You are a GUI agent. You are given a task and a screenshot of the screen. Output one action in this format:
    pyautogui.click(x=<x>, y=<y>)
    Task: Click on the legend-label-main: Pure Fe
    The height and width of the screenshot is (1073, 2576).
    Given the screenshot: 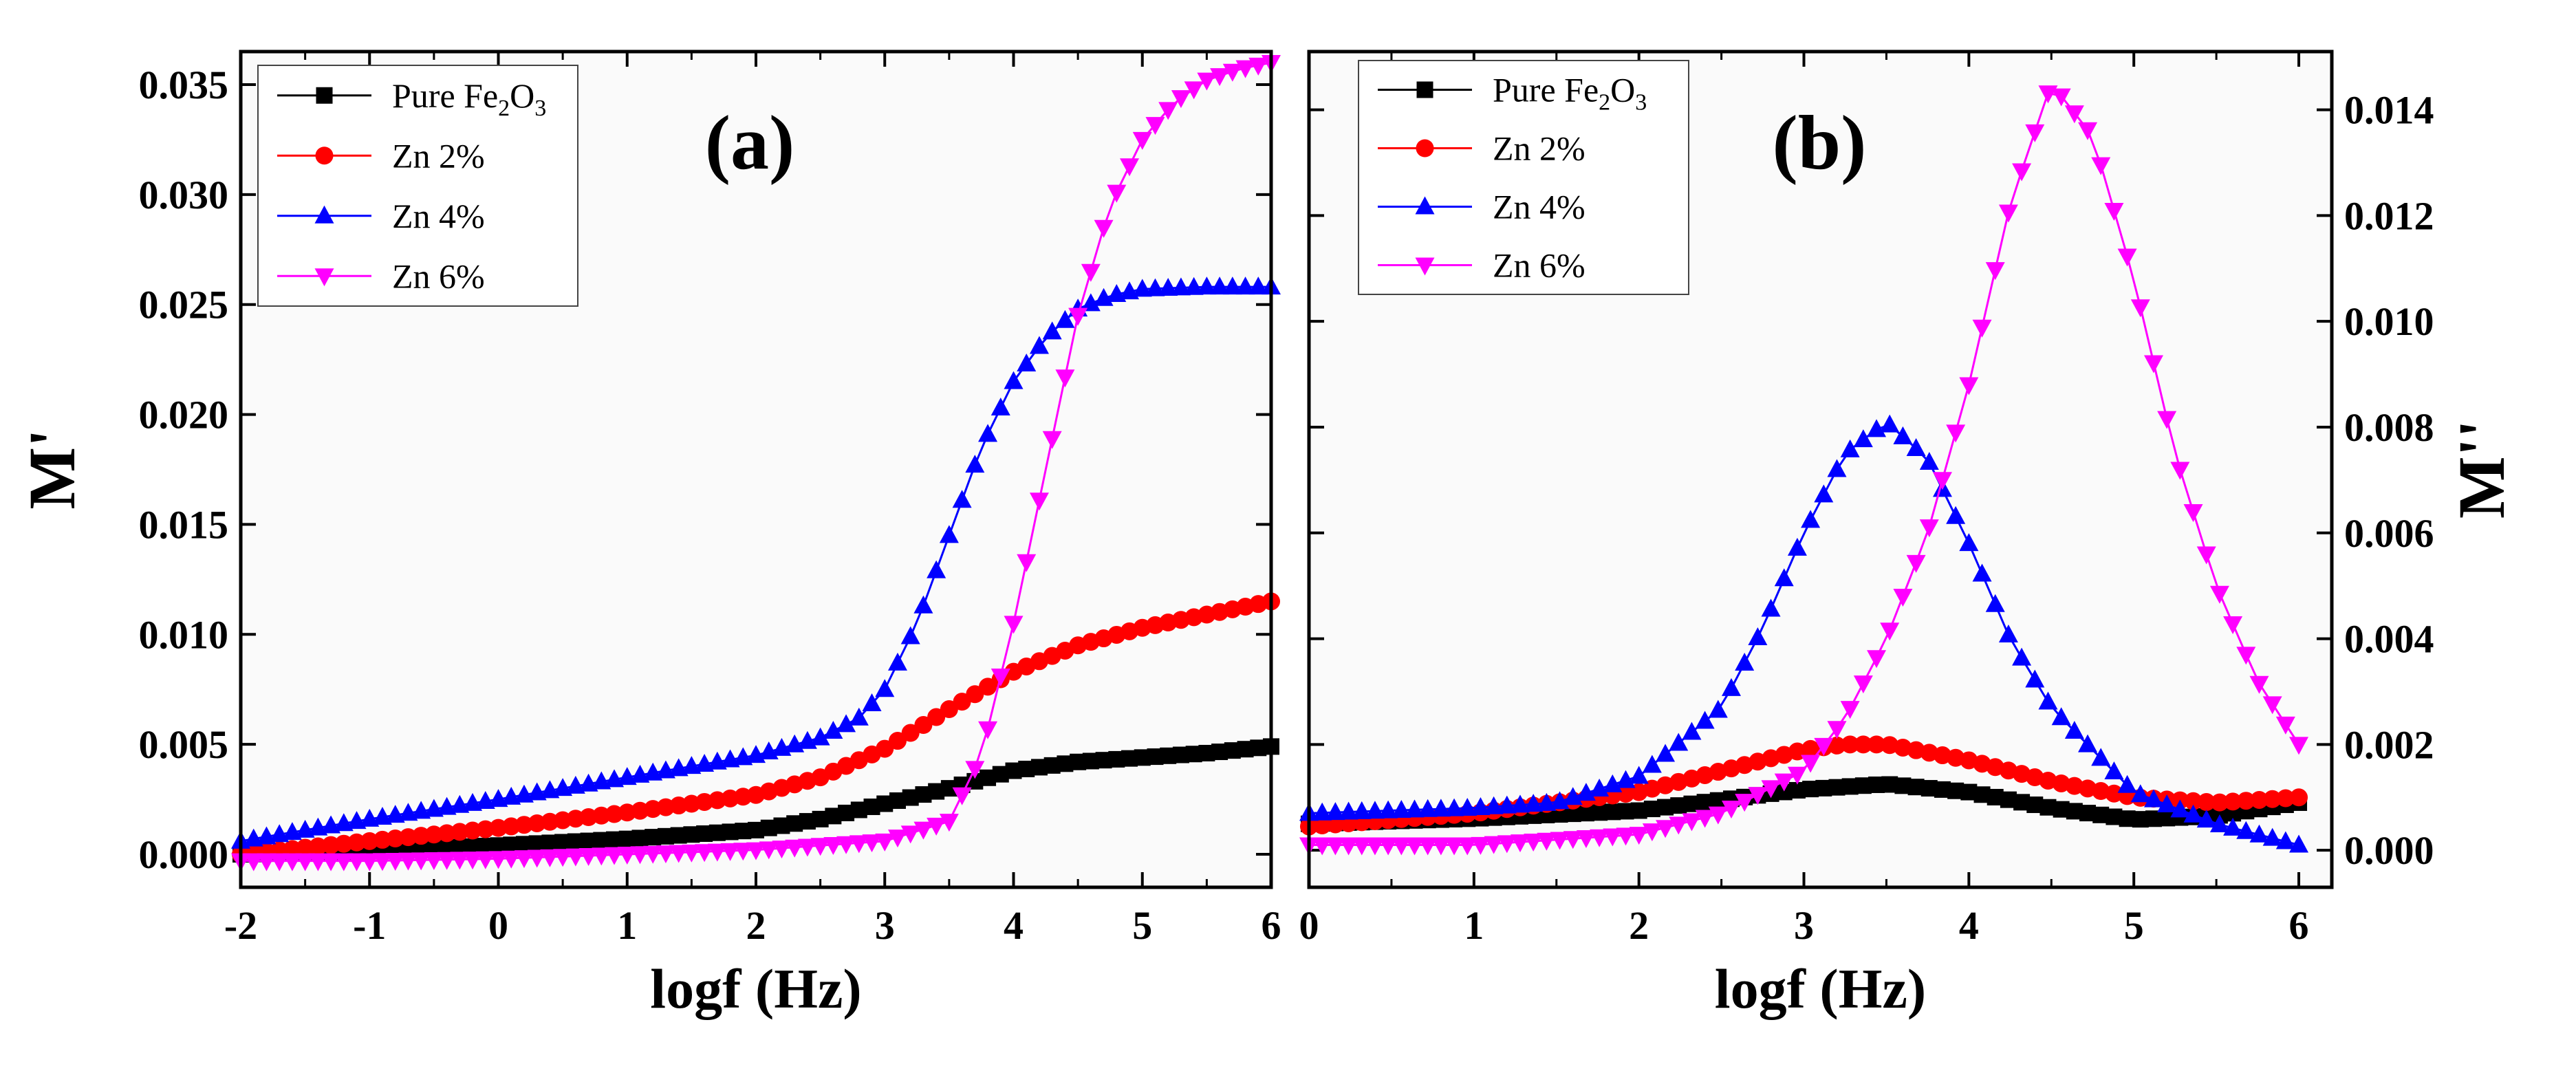 What is the action you would take?
    pyautogui.click(x=445, y=96)
    